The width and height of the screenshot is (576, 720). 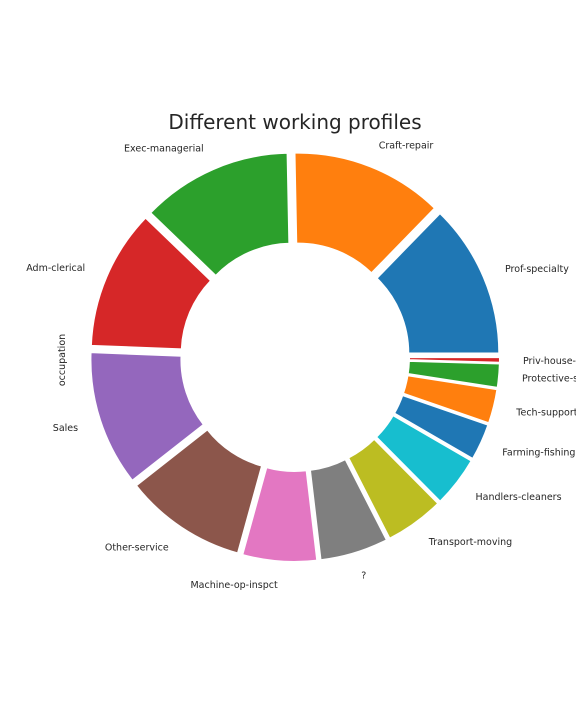 What do you see at coordinates (147, 416) in the screenshot?
I see `slice-sales` at bounding box center [147, 416].